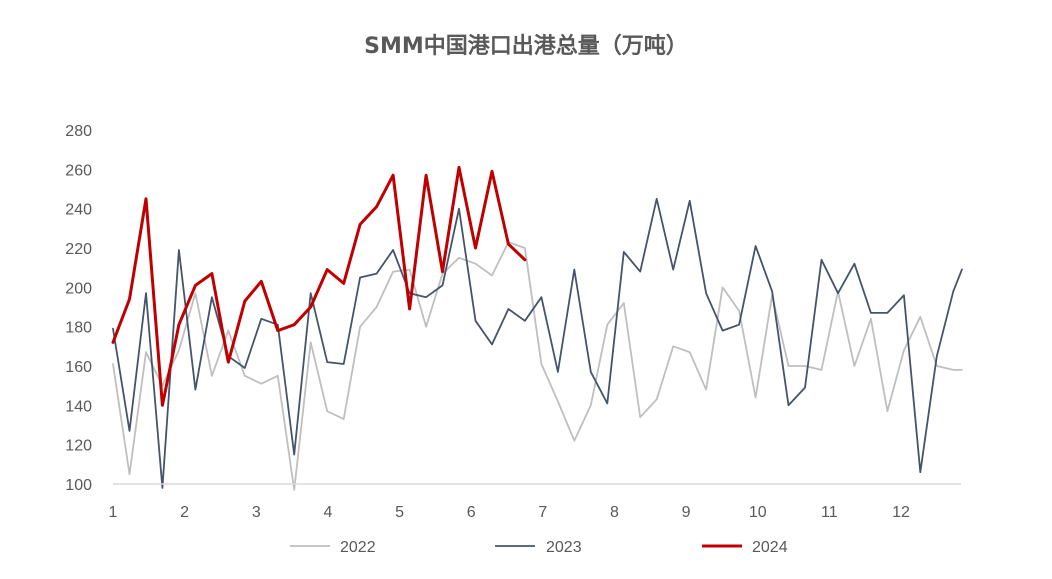 Image resolution: width=1052 pixels, height=579 pixels. Describe the element at coordinates (770, 547) in the screenshot. I see `legend-label-2024: 2024` at that location.